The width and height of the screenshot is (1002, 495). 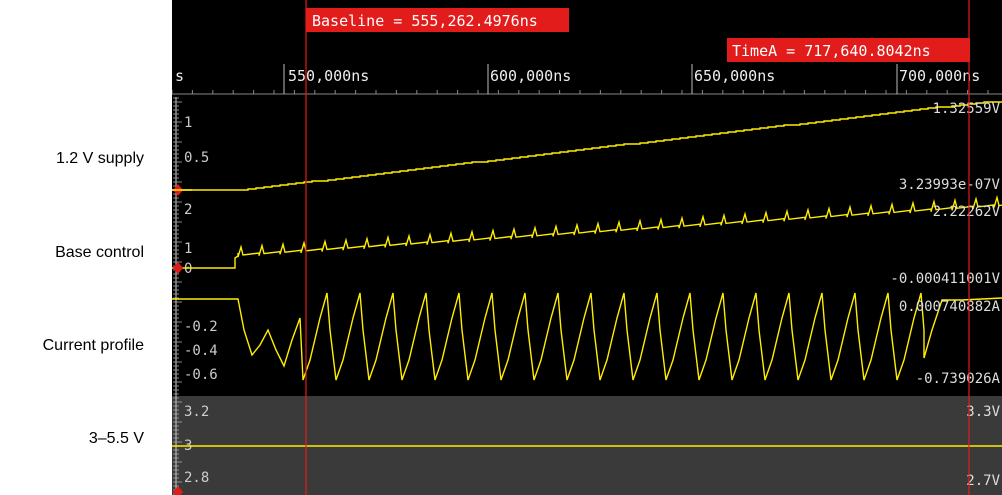 I want to click on supply-axis-tick-0.5: 0.5, so click(x=196, y=158).